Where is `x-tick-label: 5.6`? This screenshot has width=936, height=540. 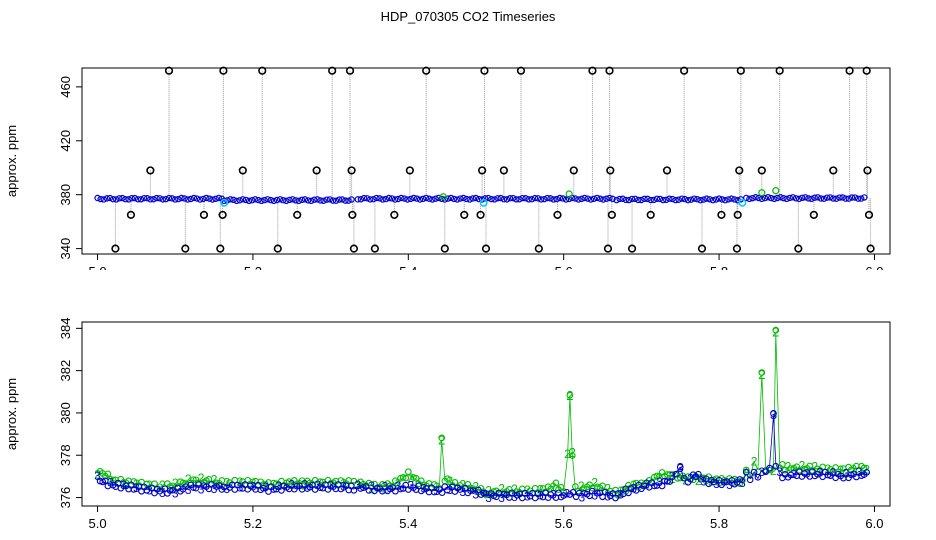 x-tick-label: 5.6 is located at coordinates (564, 267).